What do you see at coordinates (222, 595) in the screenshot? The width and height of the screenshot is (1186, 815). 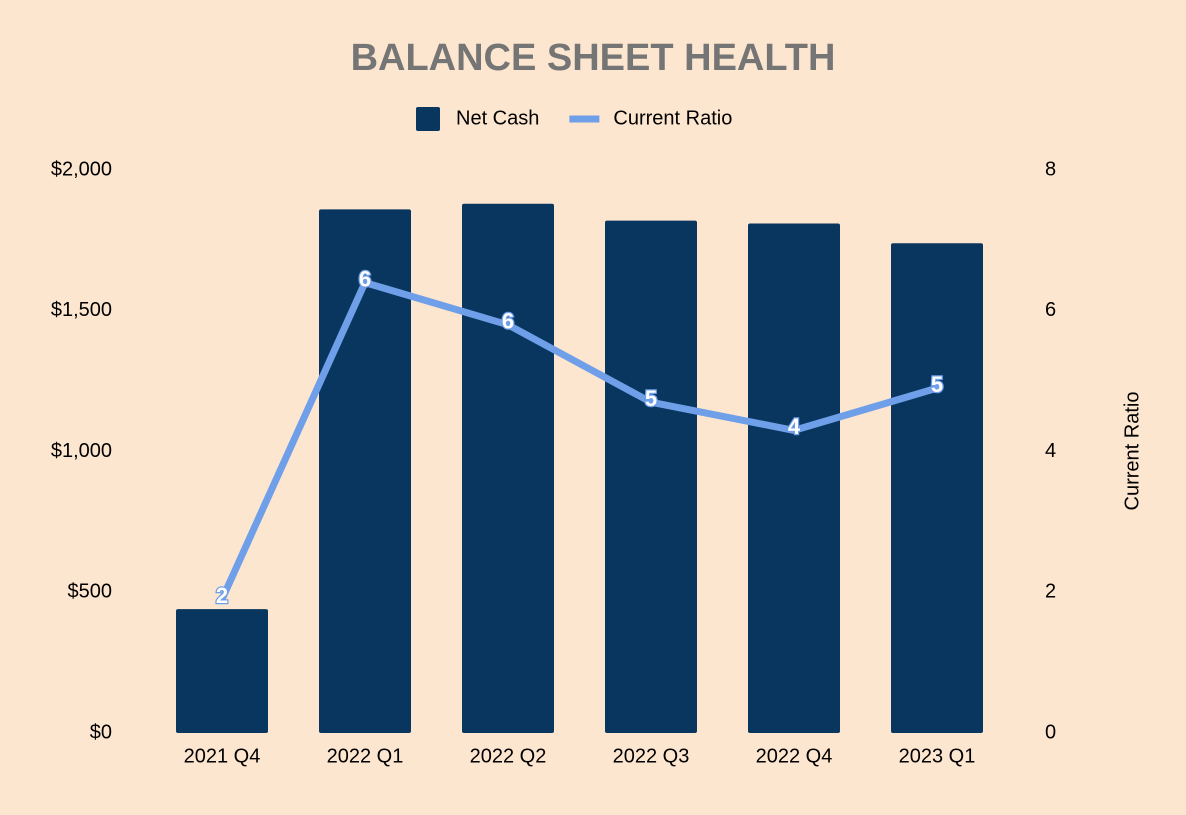 I see `data-label: 2` at bounding box center [222, 595].